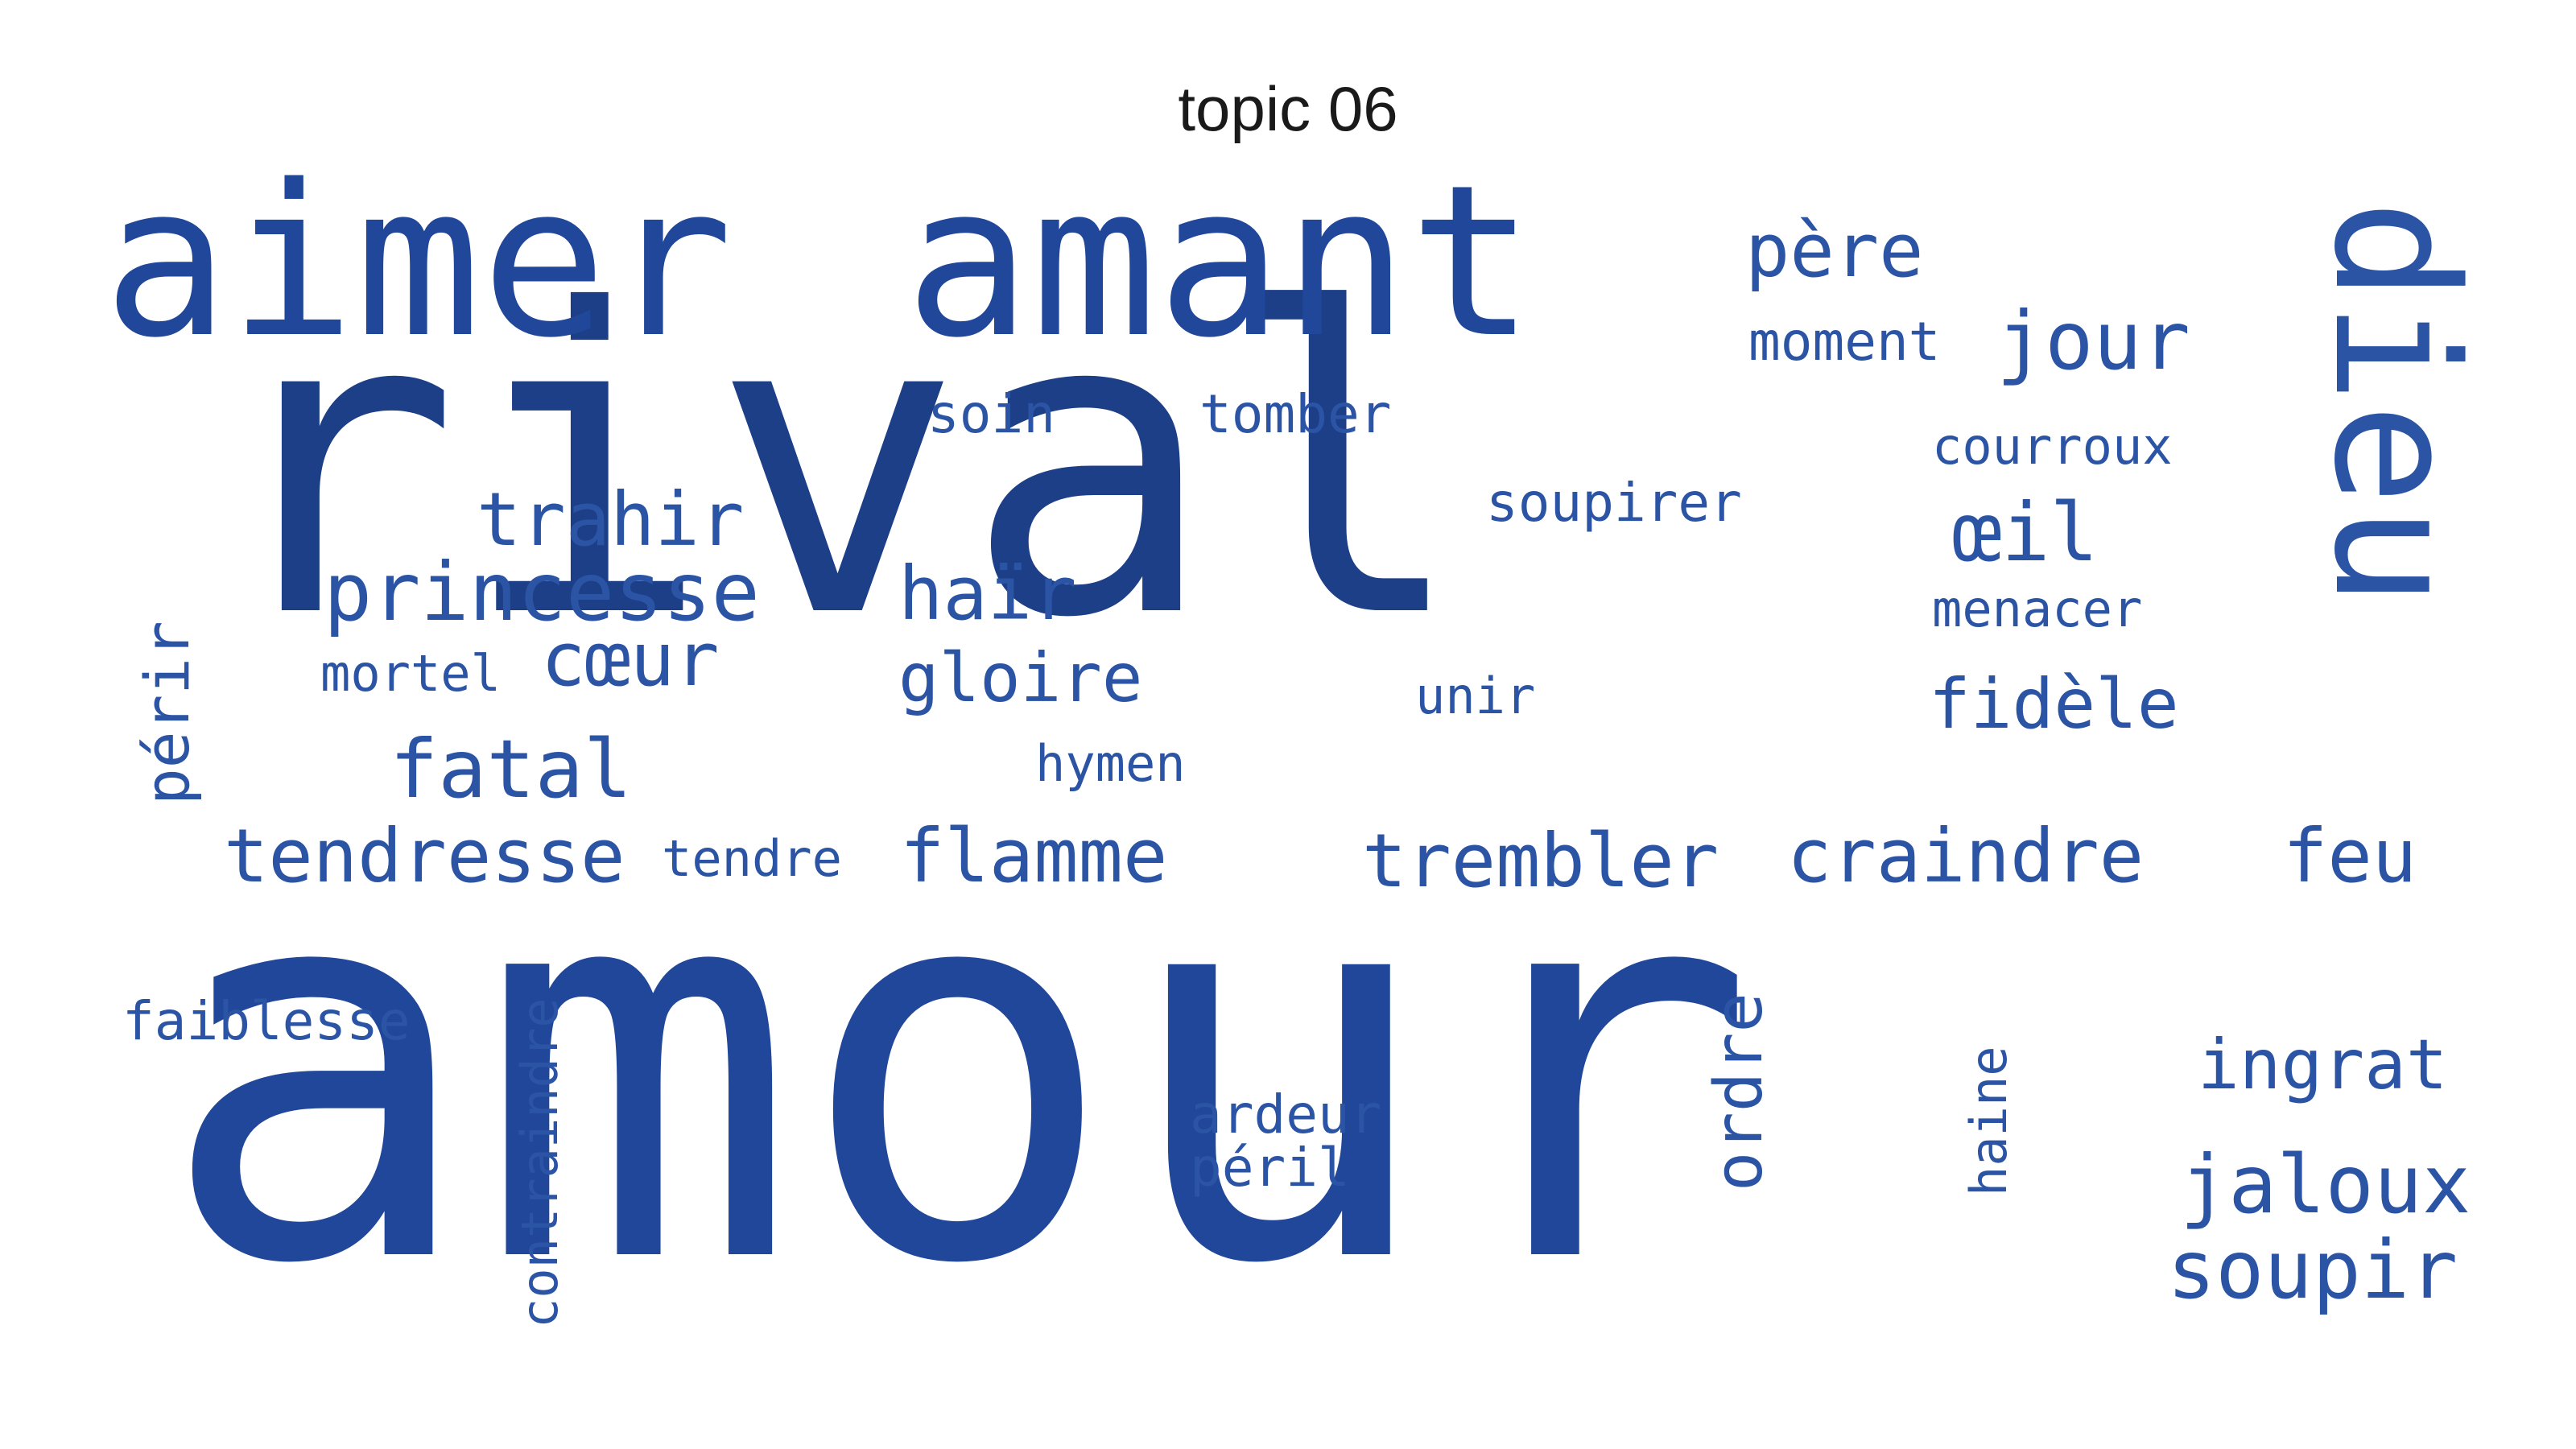  I want to click on cloud-word-38: jaloux, so click(2325, 1184).